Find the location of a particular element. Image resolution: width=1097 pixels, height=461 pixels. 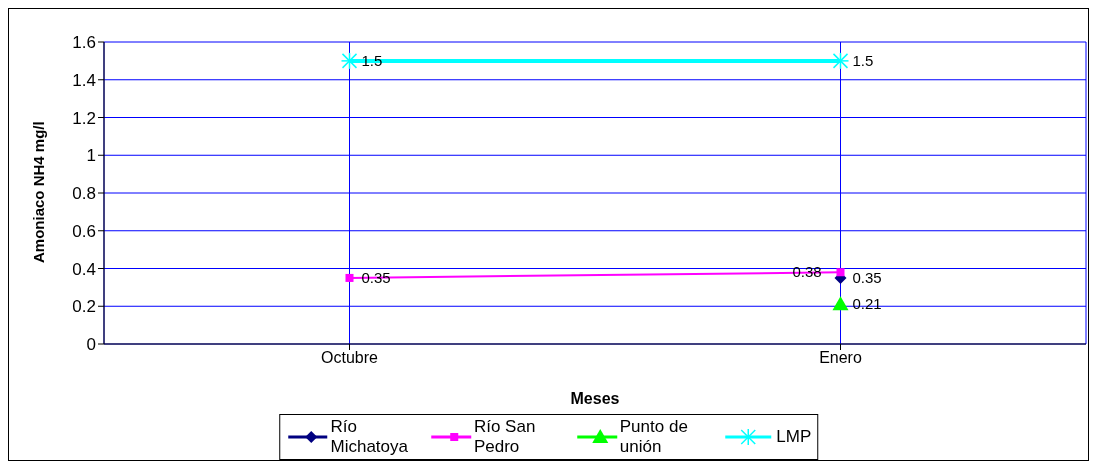

y-axis-title: Amoniaco NH4 mg/l is located at coordinates (39, 192).